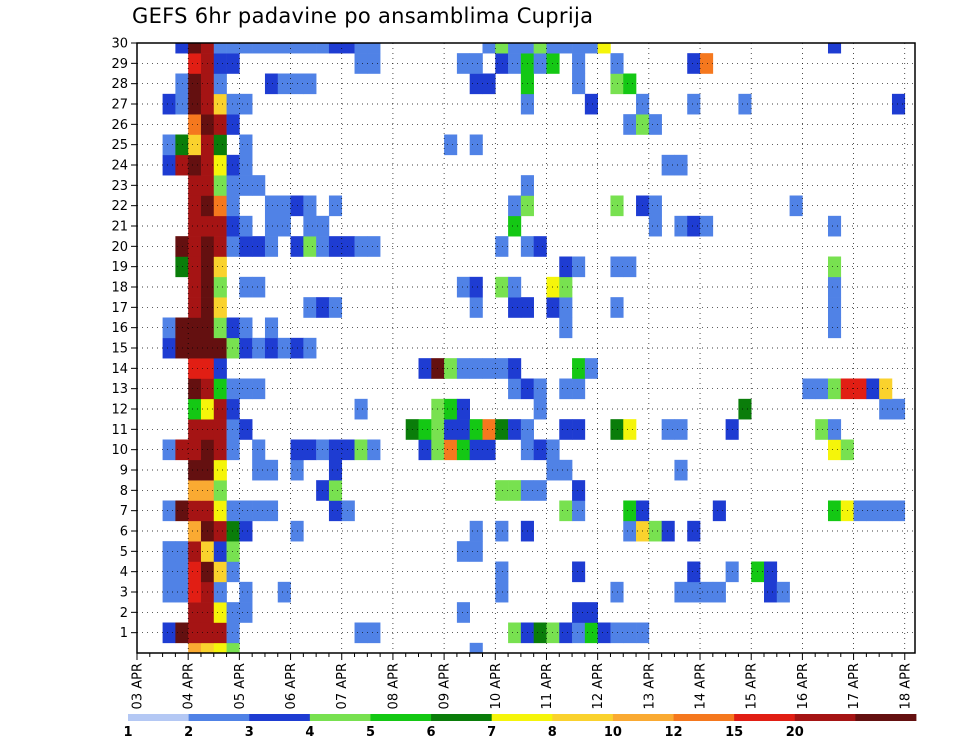 The width and height of the screenshot is (960, 742). Describe the element at coordinates (649, 686) in the screenshot. I see `x-tick-label: 13 APR` at that location.